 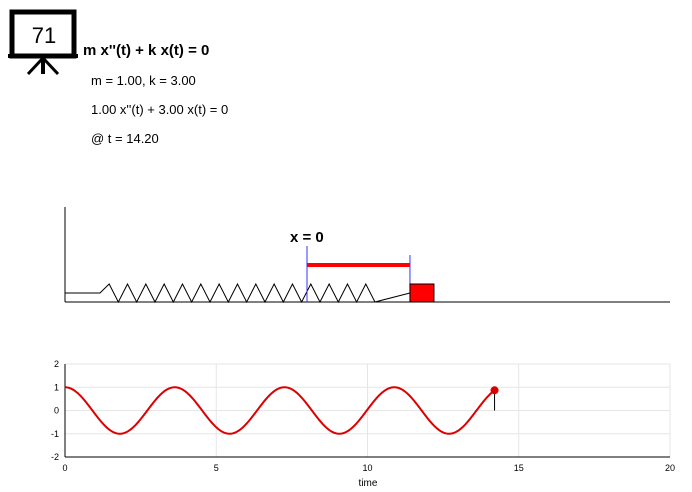 I want to click on displacement-curve, so click(x=280, y=410).